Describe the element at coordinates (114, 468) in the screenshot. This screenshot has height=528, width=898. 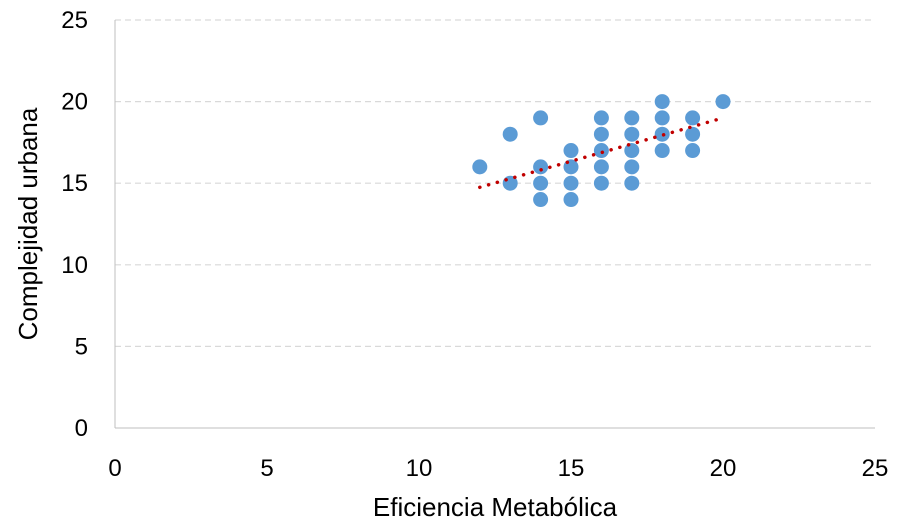
I see `x-tick-label: 0` at that location.